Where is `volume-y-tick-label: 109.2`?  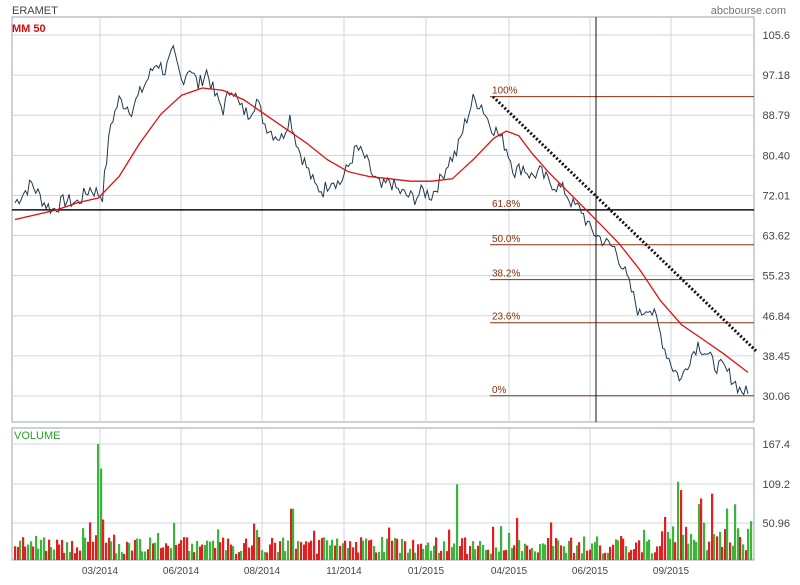
volume-y-tick-label: 109.2 is located at coordinates (776, 485).